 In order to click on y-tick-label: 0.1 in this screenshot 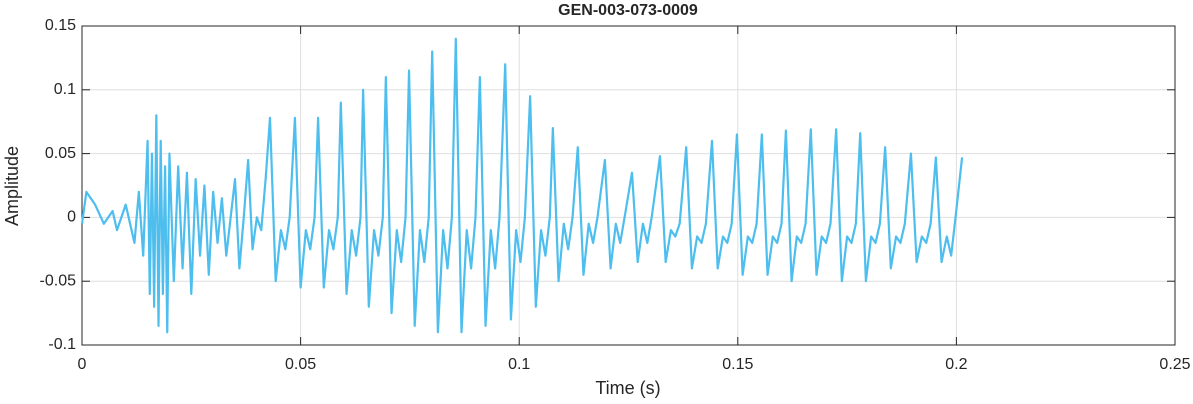, I will do `click(65, 89)`.